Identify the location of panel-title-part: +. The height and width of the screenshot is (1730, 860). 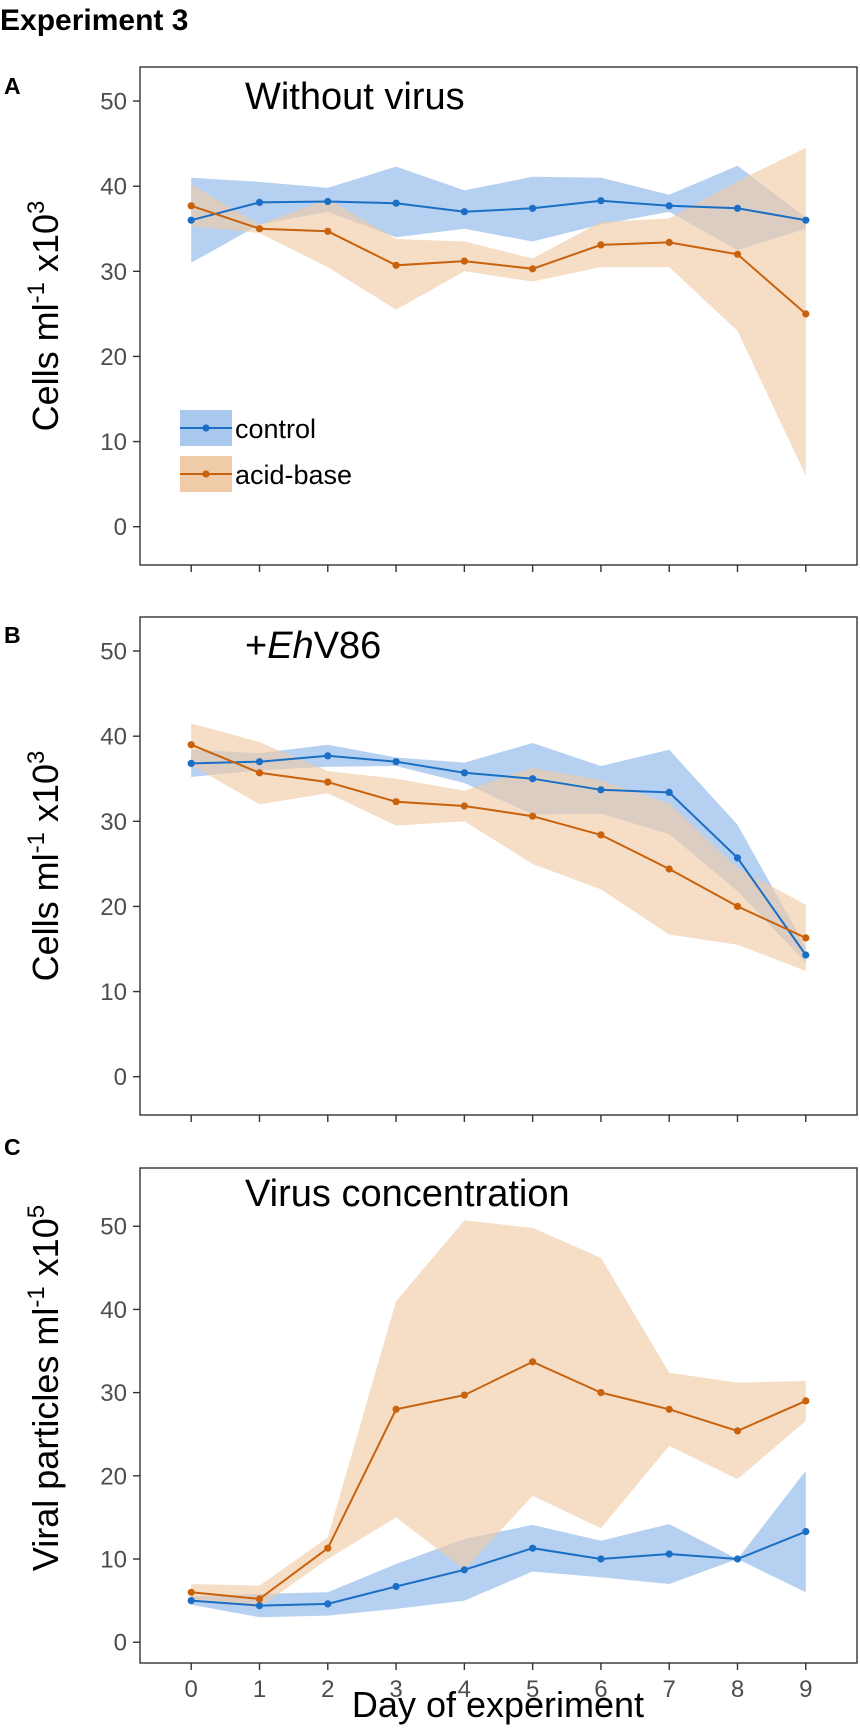
(256, 646).